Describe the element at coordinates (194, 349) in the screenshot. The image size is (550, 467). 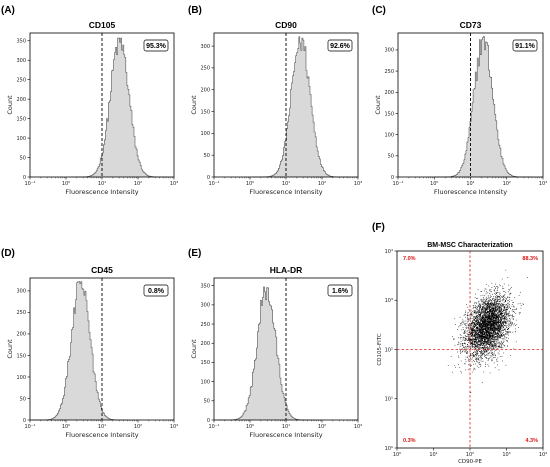
I see `y-axis-label: Count` at that location.